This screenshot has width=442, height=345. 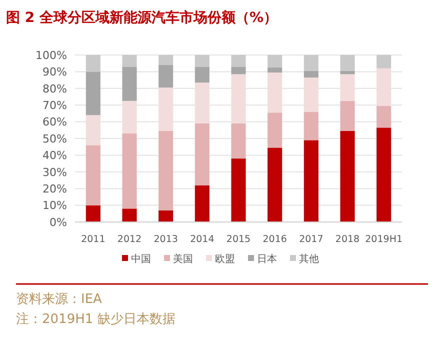 I want to click on x-tick-label: 2016, so click(x=274, y=239).